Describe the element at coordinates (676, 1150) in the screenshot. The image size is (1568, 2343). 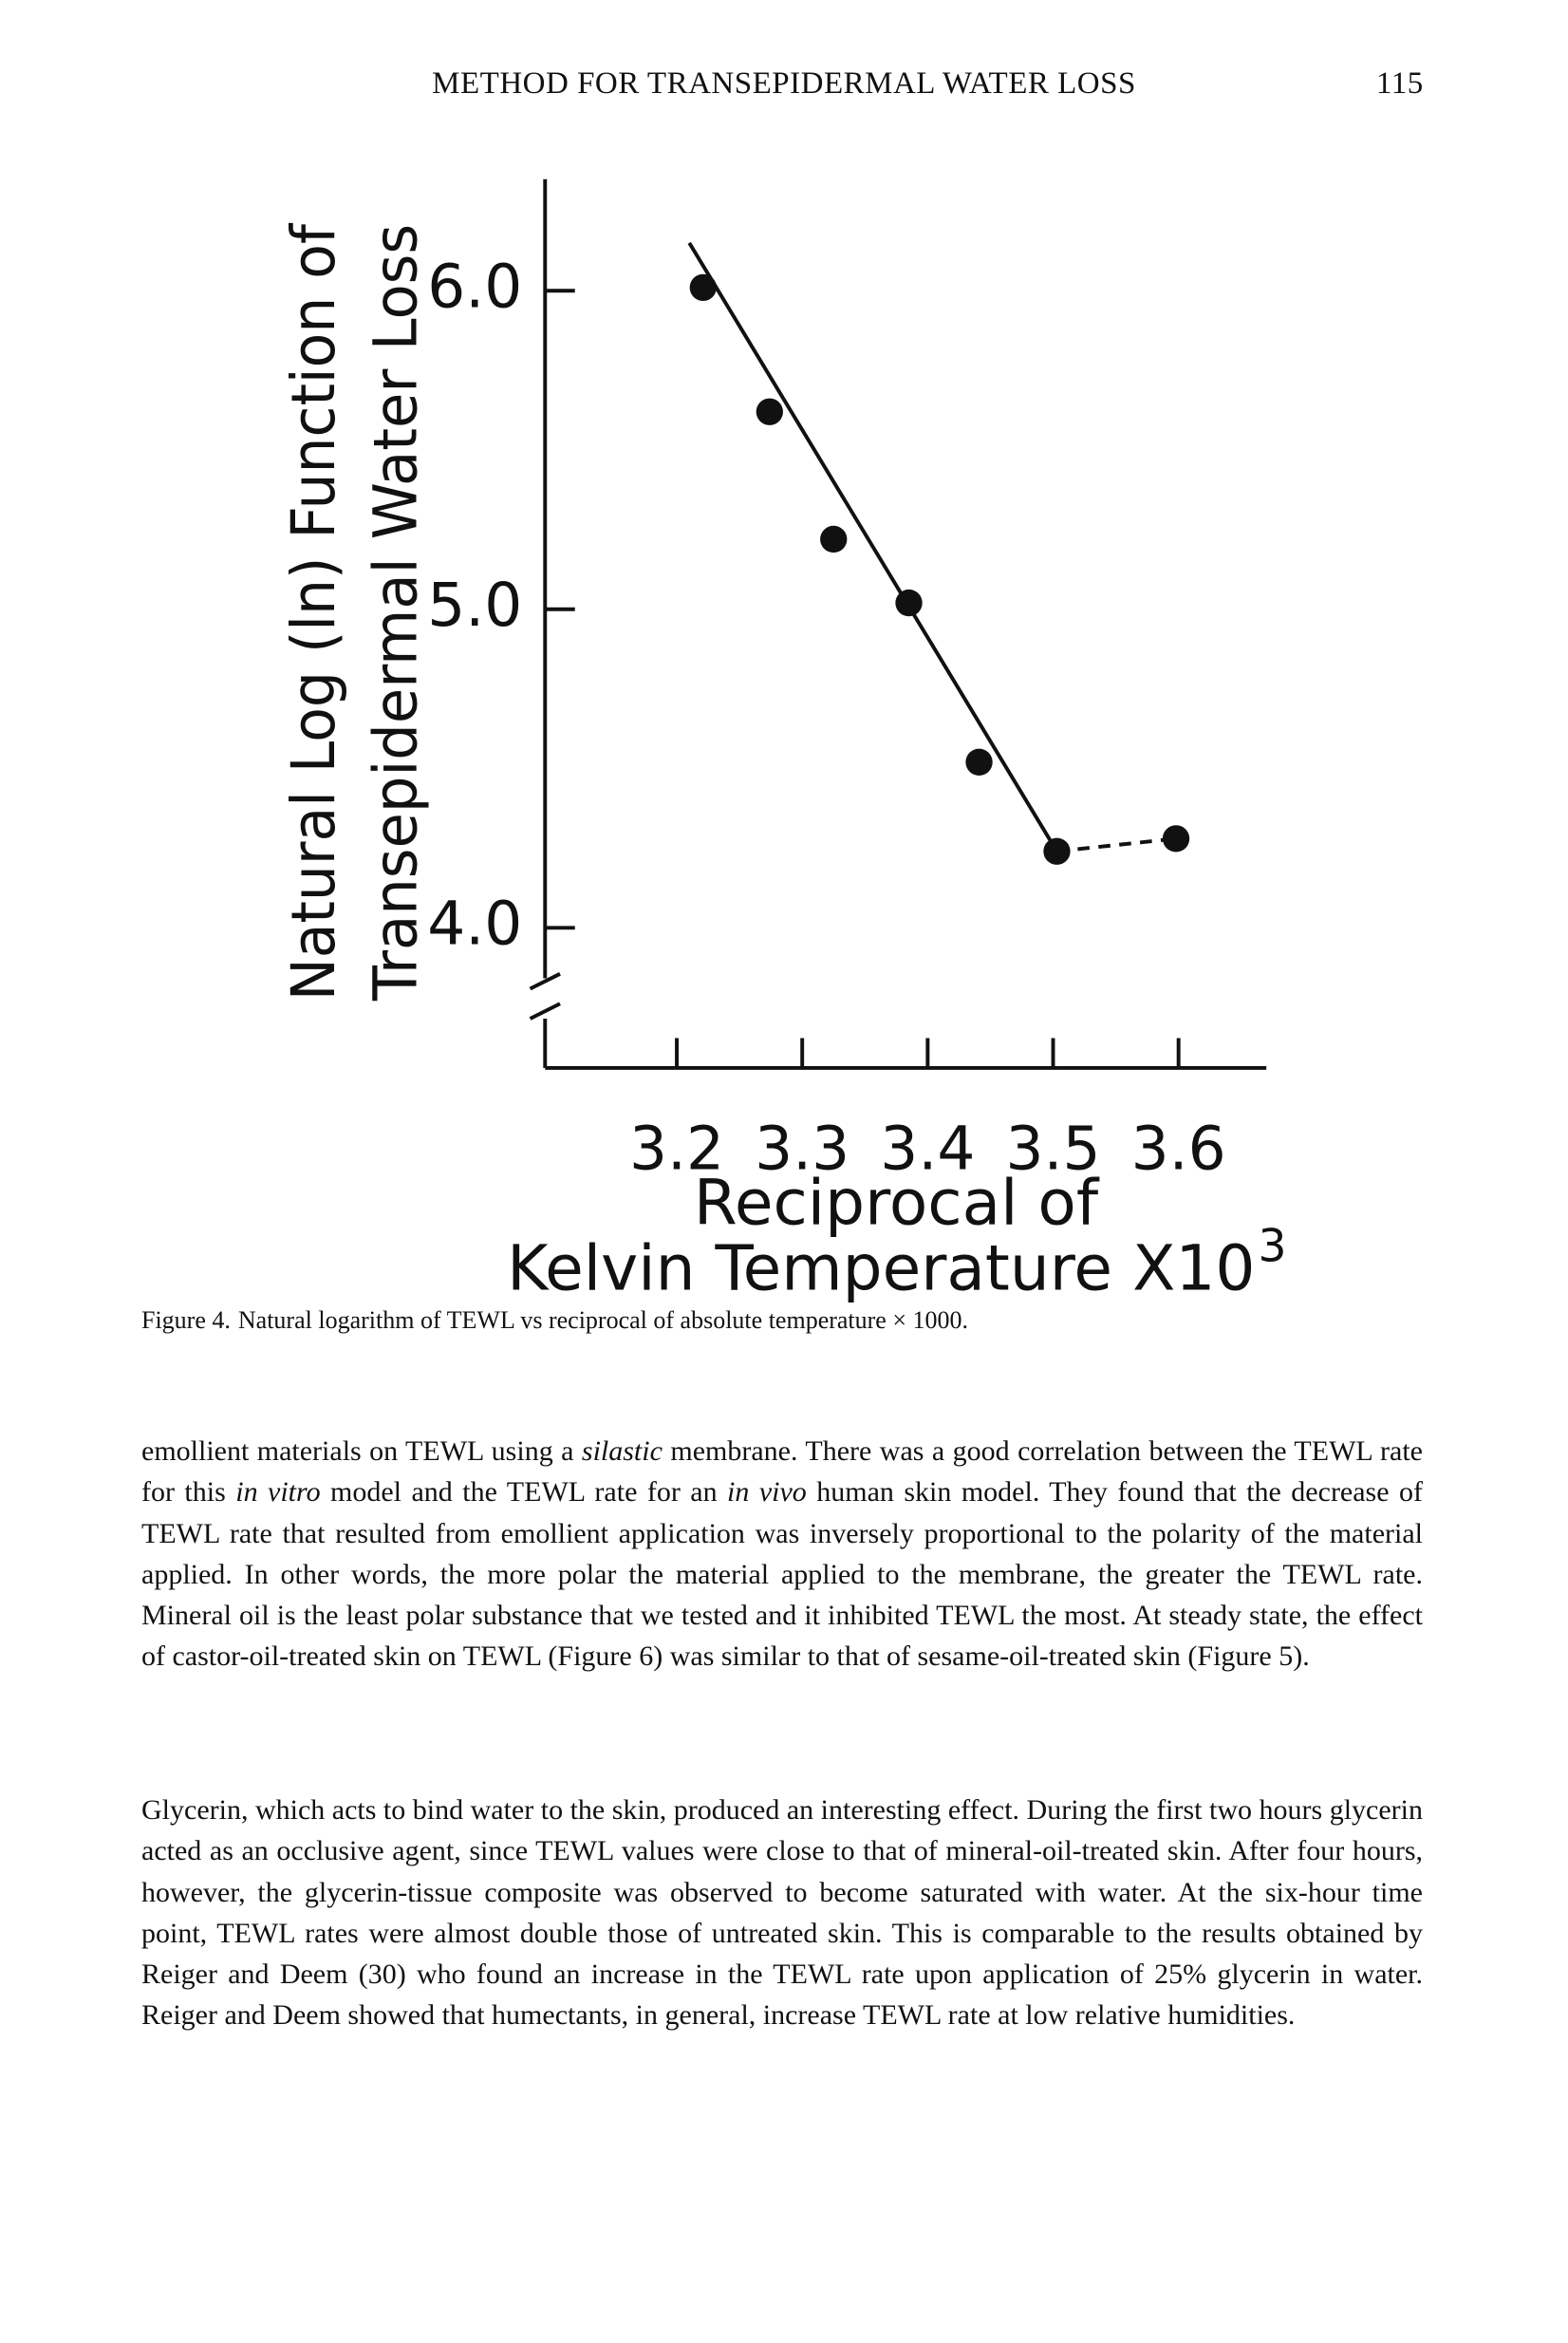
I see `x-tick-label: 3.2` at that location.